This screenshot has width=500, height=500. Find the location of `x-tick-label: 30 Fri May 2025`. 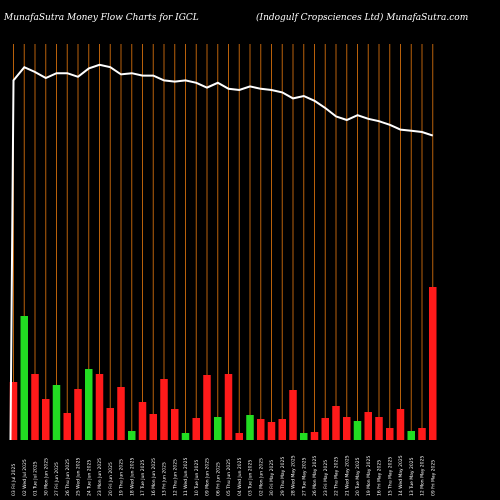

x-tick-label: 30 Fri May 2025 is located at coordinates (272, 478).